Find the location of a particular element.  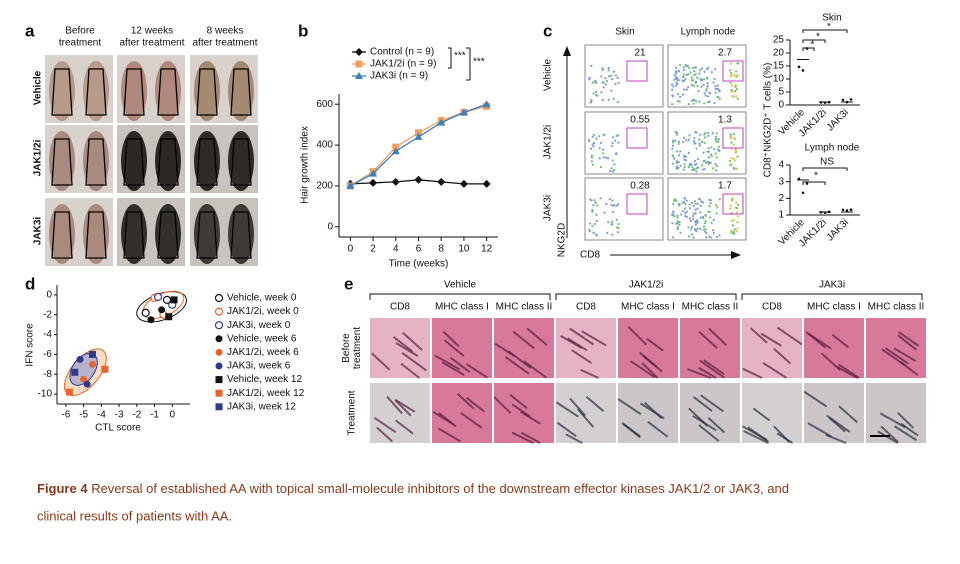

column-header: CD8 is located at coordinates (400, 307).